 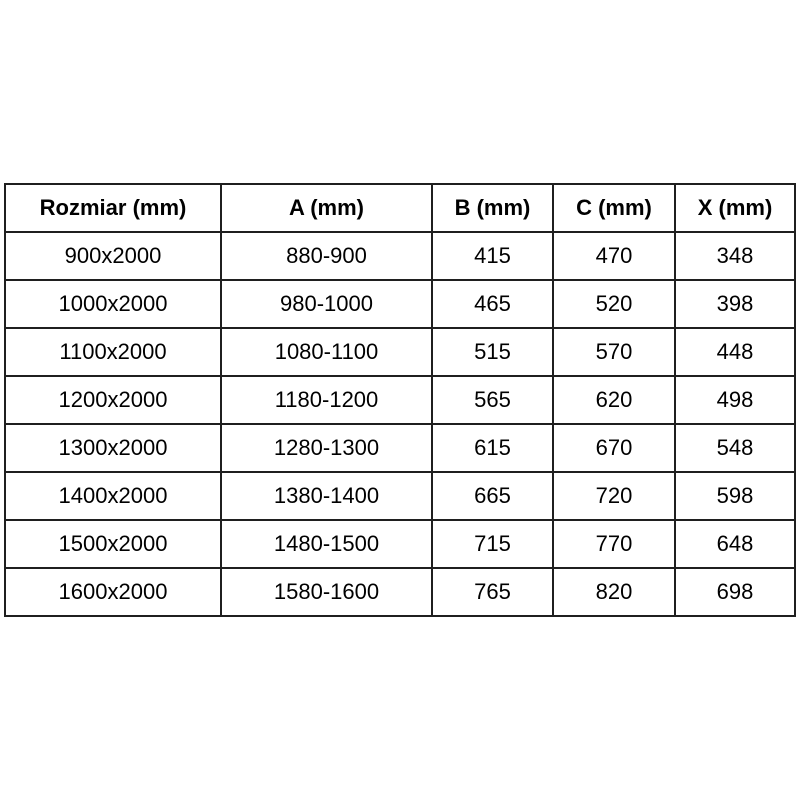 What do you see at coordinates (326, 352) in the screenshot?
I see `table-cell: 1080-1100` at bounding box center [326, 352].